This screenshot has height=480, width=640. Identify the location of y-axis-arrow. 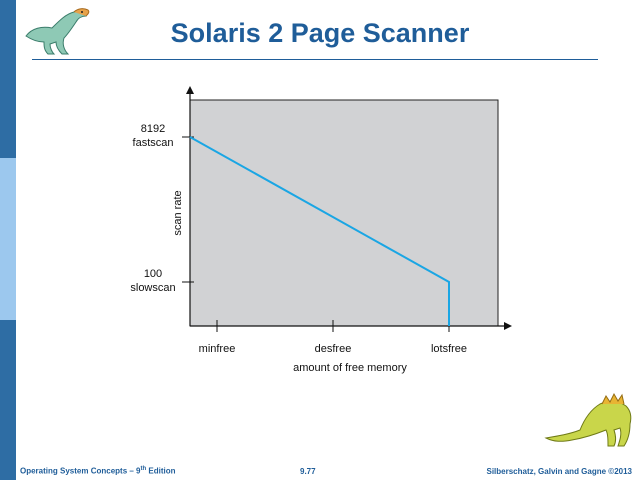
(190, 90).